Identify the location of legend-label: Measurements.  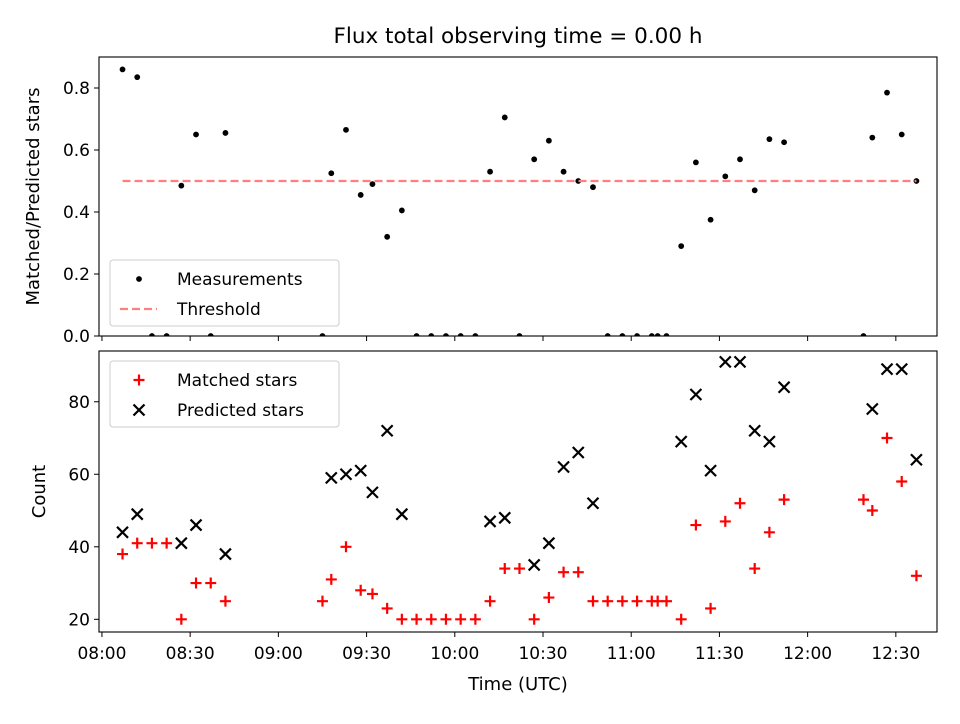
(240, 280).